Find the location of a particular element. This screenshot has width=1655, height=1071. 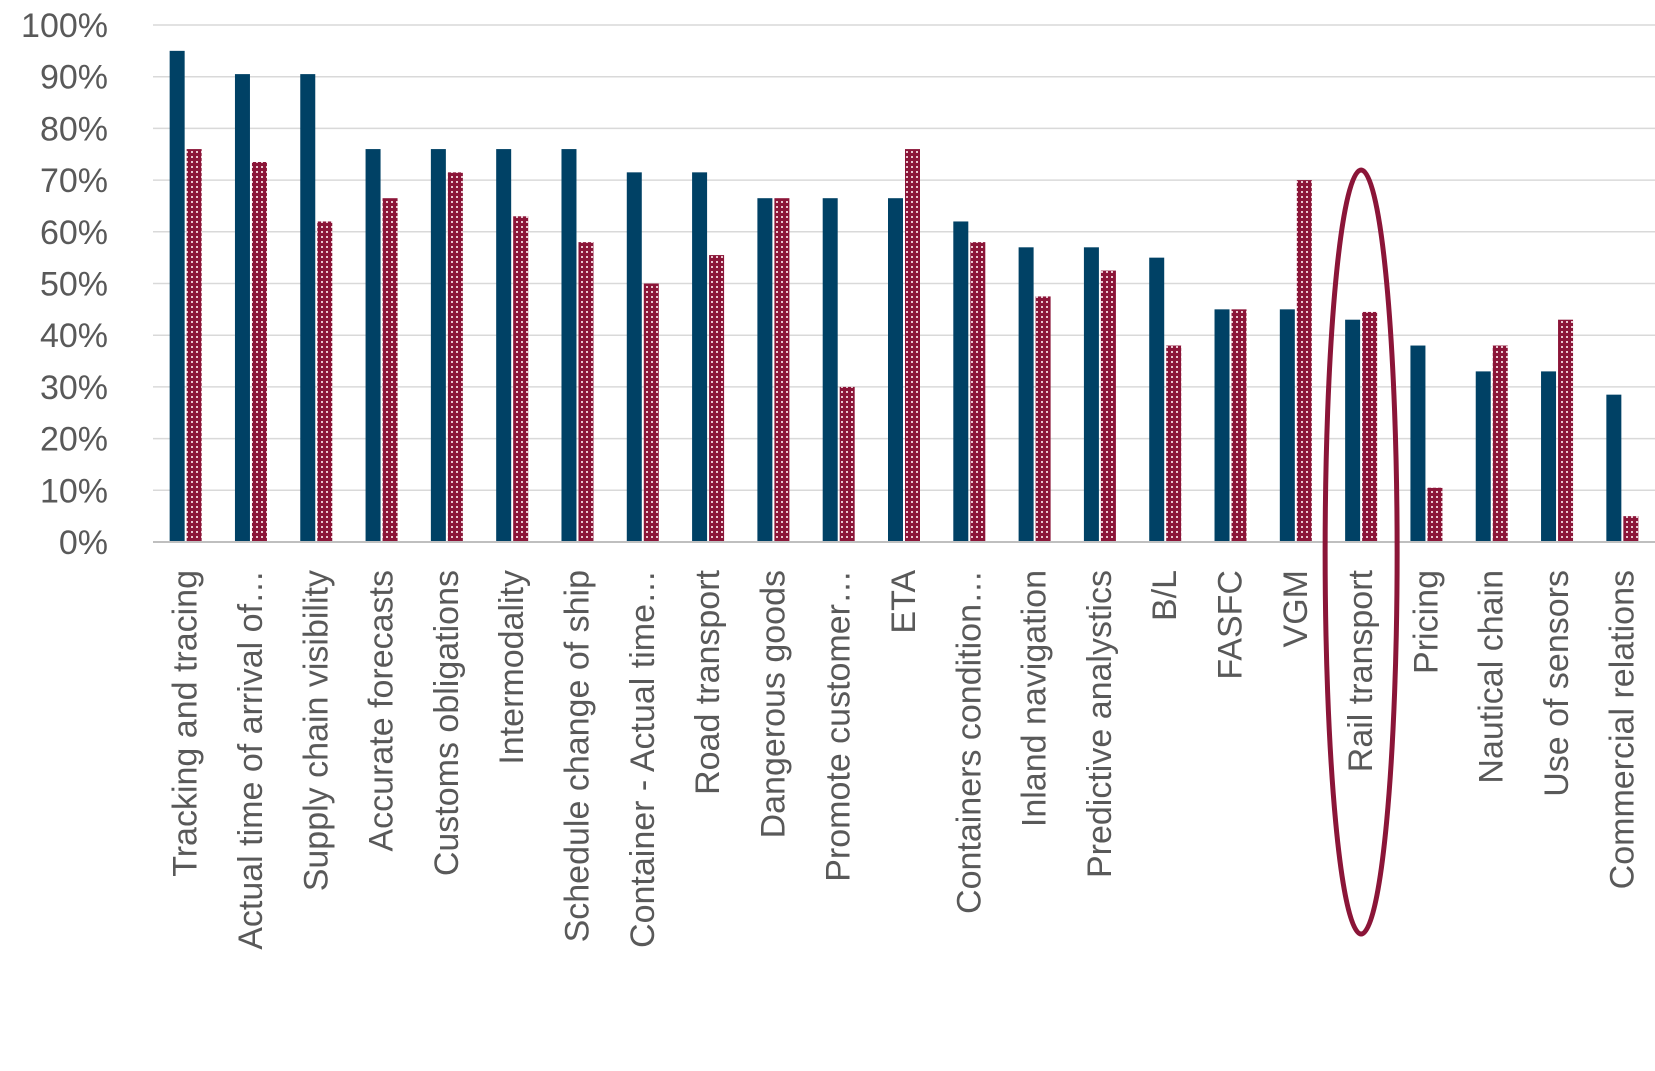

category-label: Commercial relations is located at coordinates (1622, 729).